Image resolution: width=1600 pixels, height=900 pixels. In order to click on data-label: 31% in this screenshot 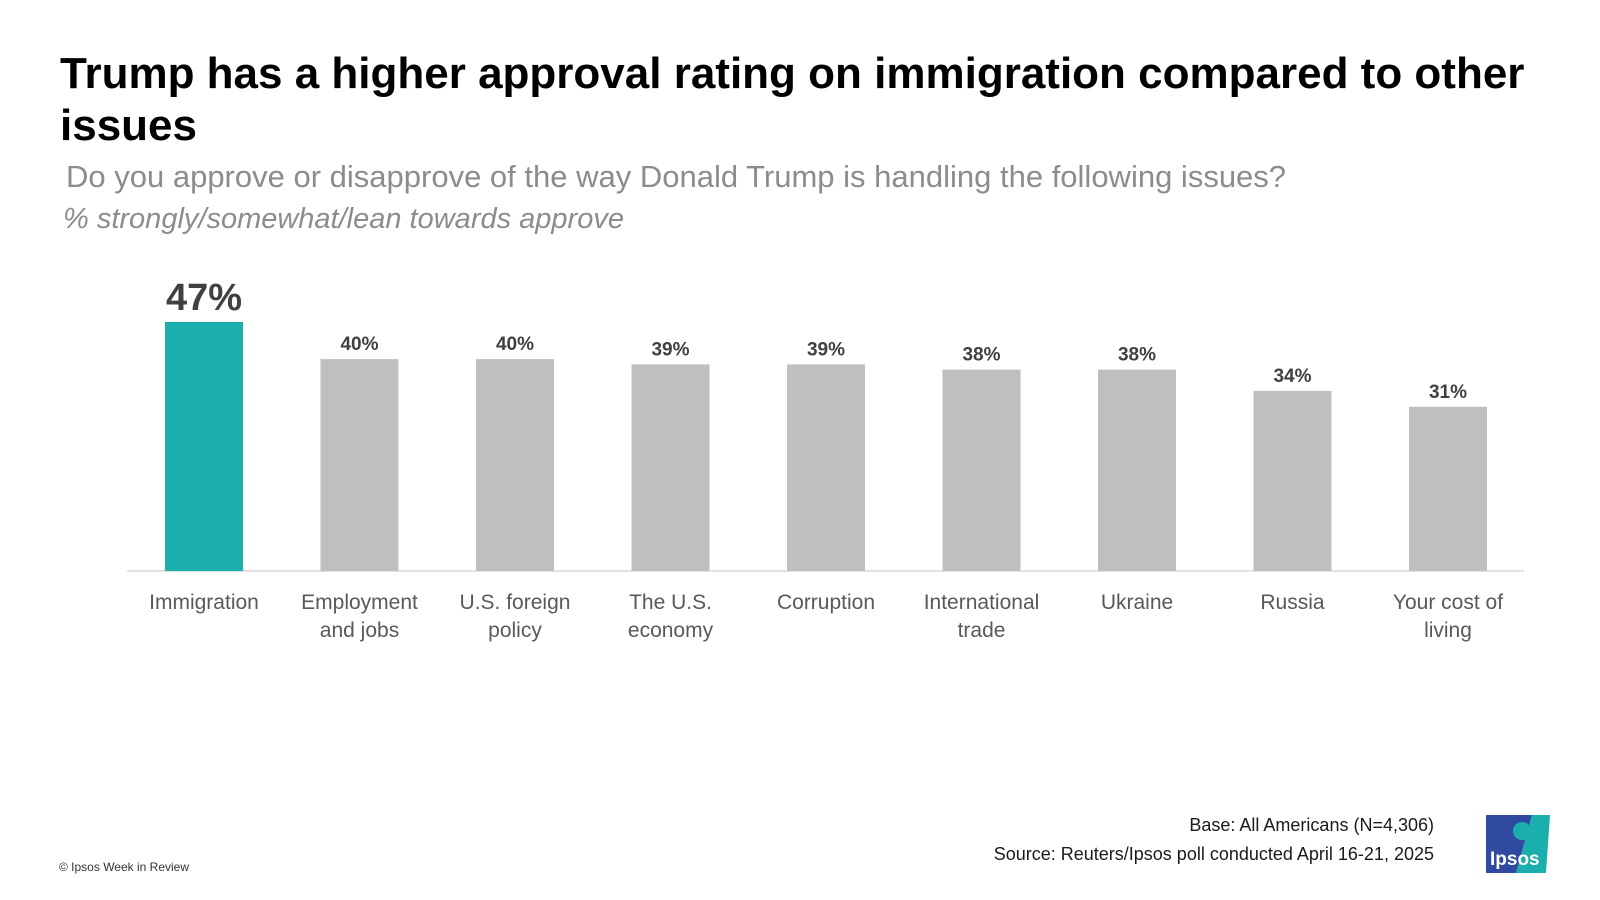, I will do `click(1448, 392)`.